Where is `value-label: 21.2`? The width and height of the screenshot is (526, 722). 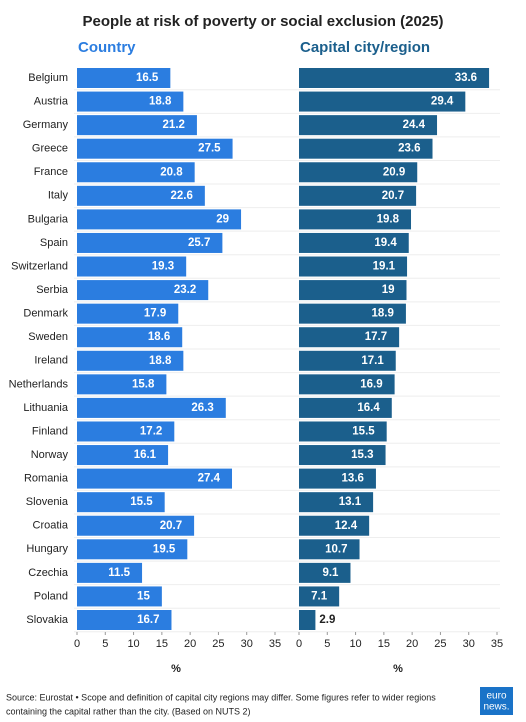
value-label: 21.2 is located at coordinates (174, 125).